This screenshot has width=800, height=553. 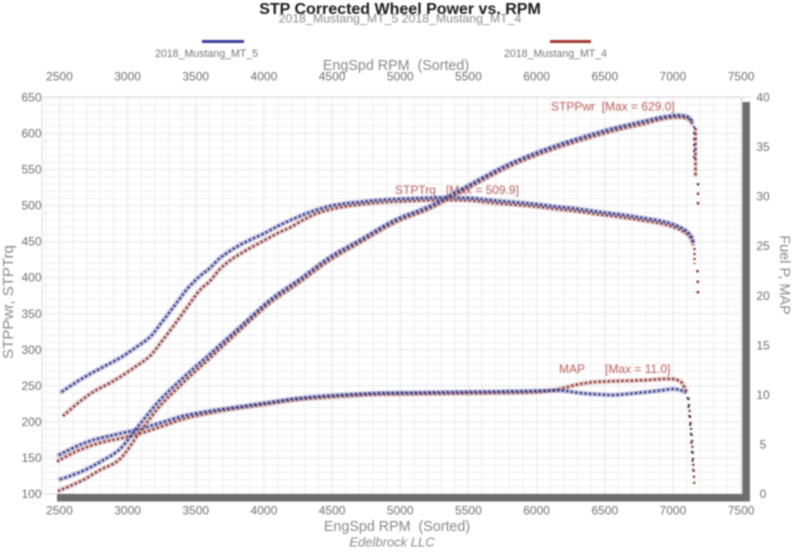 I want to click on svg-text: 450, so click(x=31, y=242).